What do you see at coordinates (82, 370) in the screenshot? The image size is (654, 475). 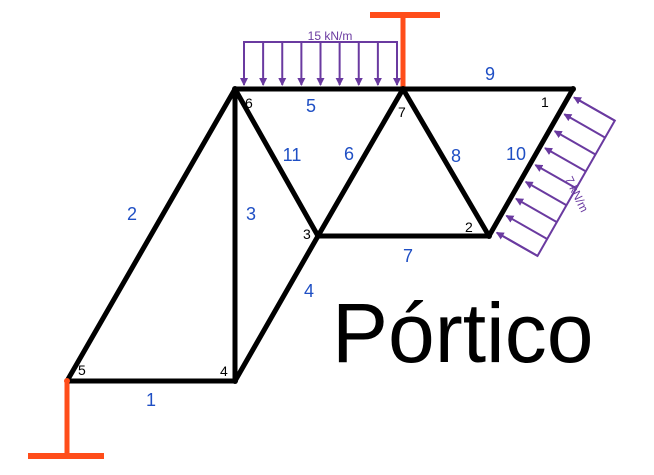 I see `node-label-5: 5` at bounding box center [82, 370].